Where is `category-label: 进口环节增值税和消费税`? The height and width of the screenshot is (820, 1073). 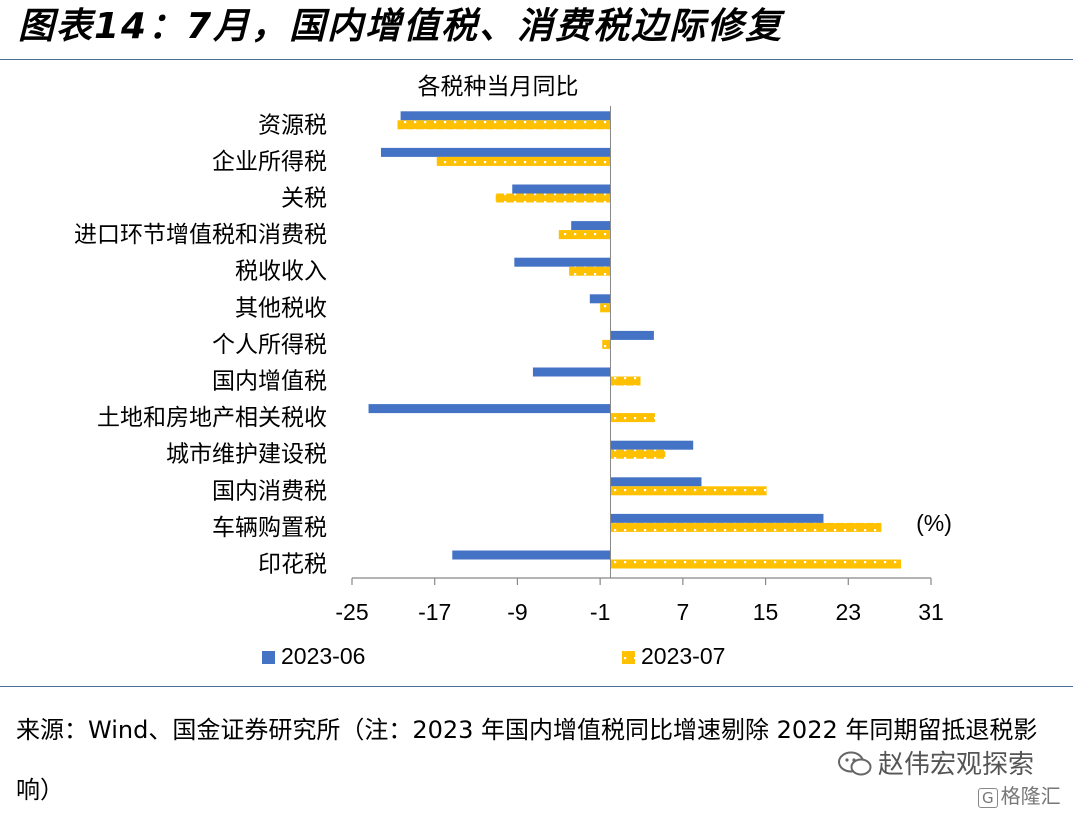 category-label: 进口环节增值税和消费税 is located at coordinates (200, 235).